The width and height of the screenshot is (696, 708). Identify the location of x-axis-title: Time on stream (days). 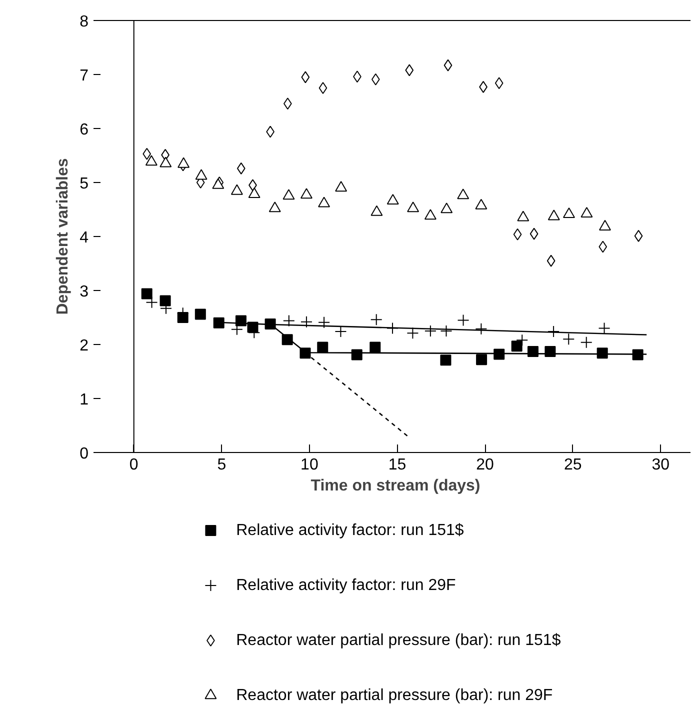
(395, 486).